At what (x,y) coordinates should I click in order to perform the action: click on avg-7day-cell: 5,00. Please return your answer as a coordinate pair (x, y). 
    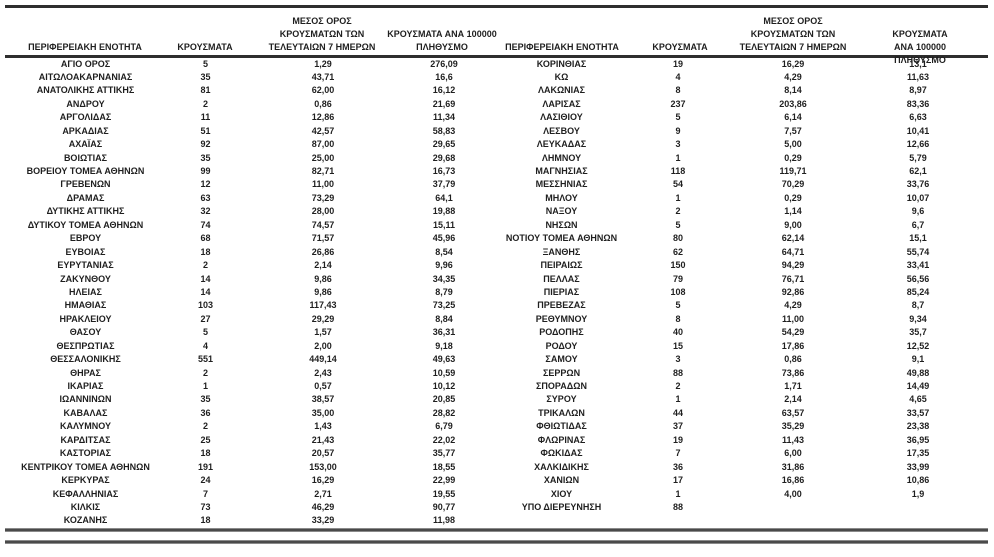
    Looking at the image, I should click on (793, 144).